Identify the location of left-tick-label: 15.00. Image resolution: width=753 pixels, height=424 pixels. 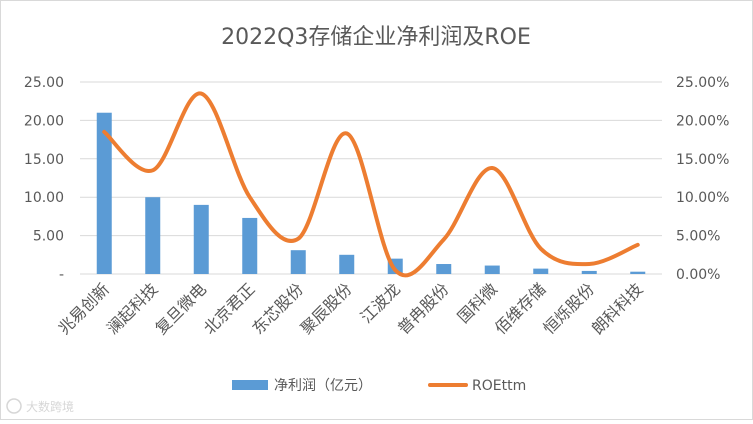
(44, 160).